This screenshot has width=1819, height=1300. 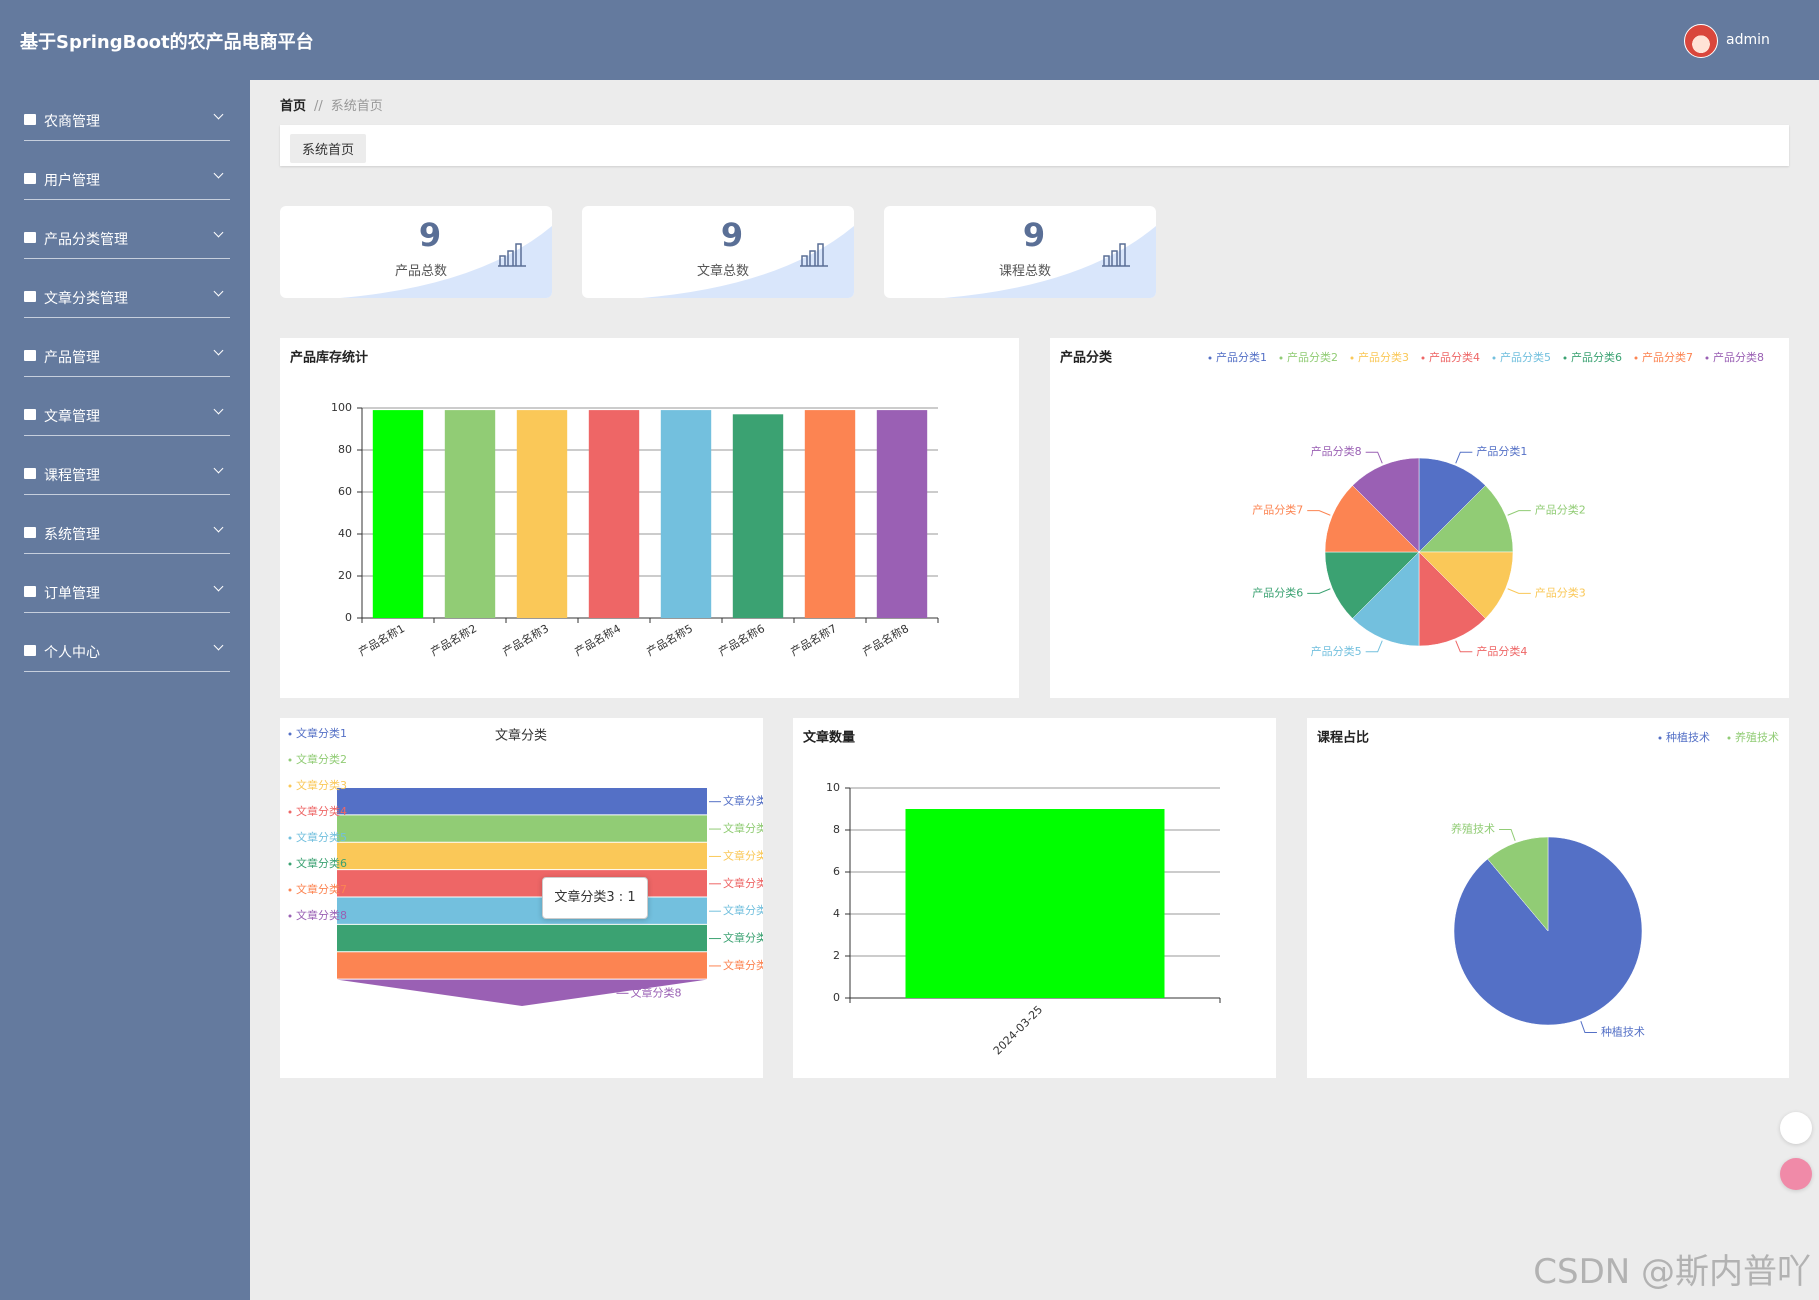 I want to click on stat-label: 文章总数, so click(x=723, y=271).